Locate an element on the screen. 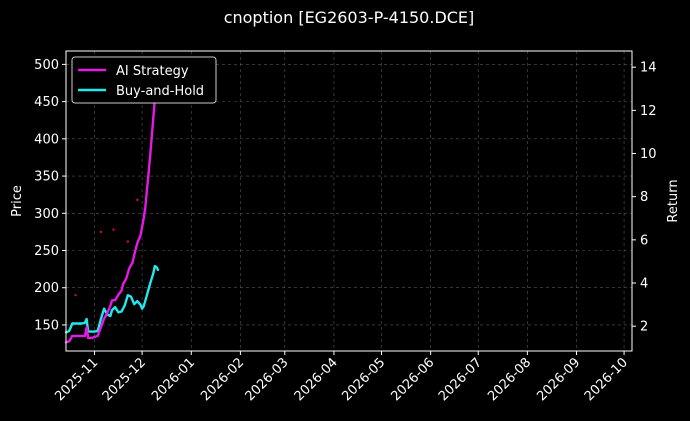  legend-box is located at coordinates (144, 80).